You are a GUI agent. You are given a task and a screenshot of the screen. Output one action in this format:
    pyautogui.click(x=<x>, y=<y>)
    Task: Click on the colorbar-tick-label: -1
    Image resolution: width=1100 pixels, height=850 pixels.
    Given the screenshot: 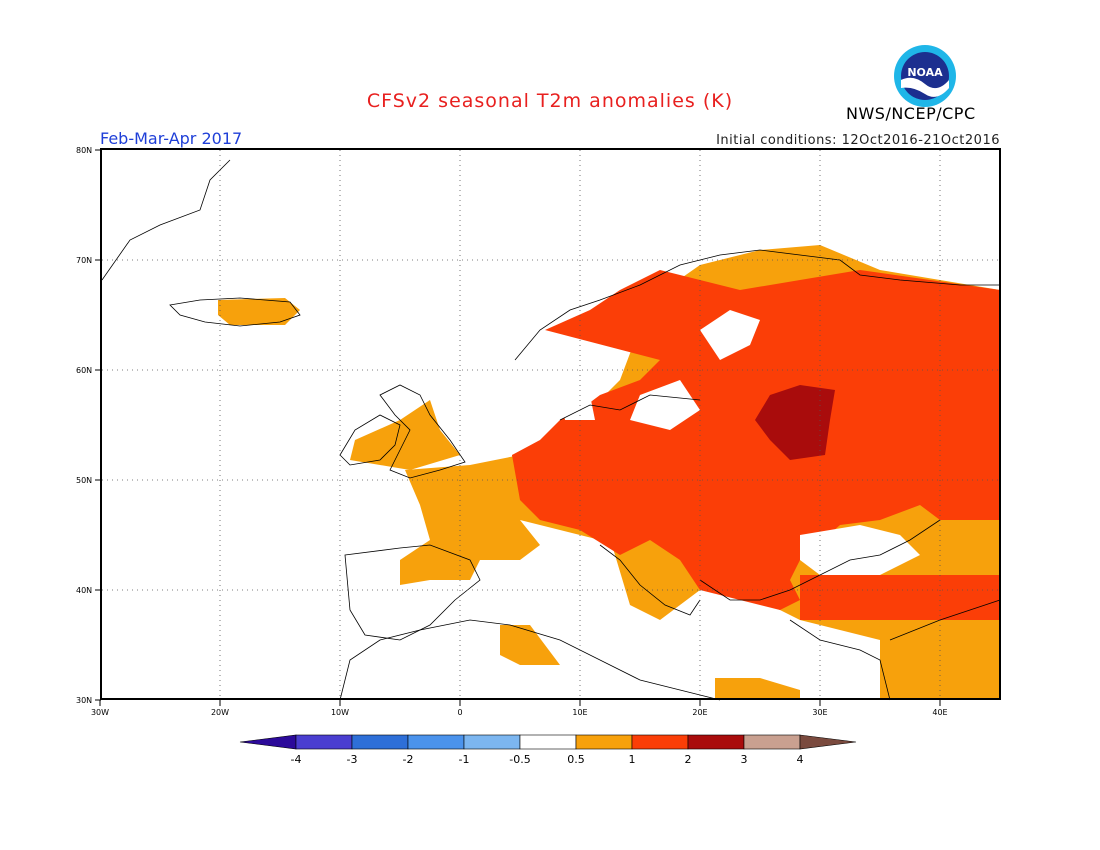 What is the action you would take?
    pyautogui.click(x=464, y=759)
    